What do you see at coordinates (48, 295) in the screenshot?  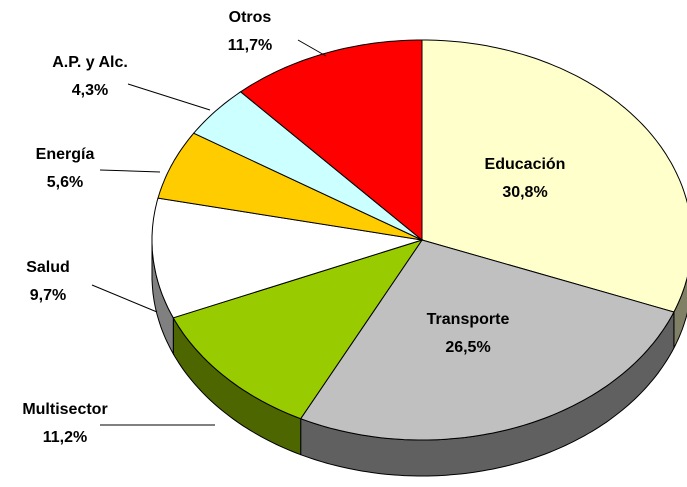 I see `slice-value-label: 9,7%` at bounding box center [48, 295].